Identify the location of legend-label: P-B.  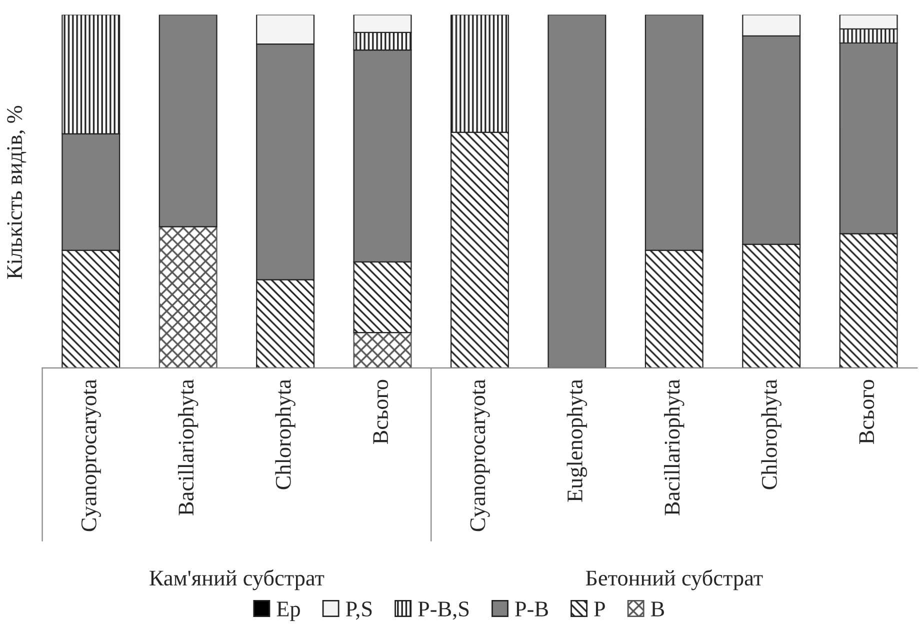
(531, 609).